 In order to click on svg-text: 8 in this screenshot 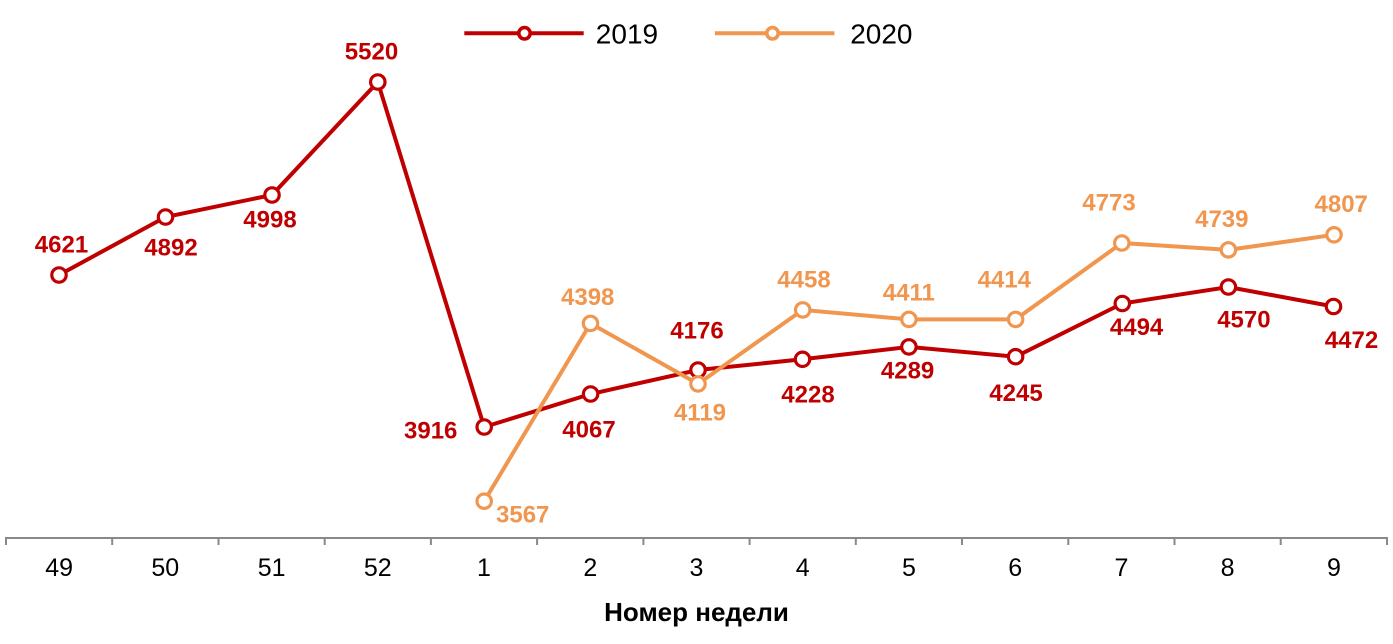, I will do `click(1228, 568)`.